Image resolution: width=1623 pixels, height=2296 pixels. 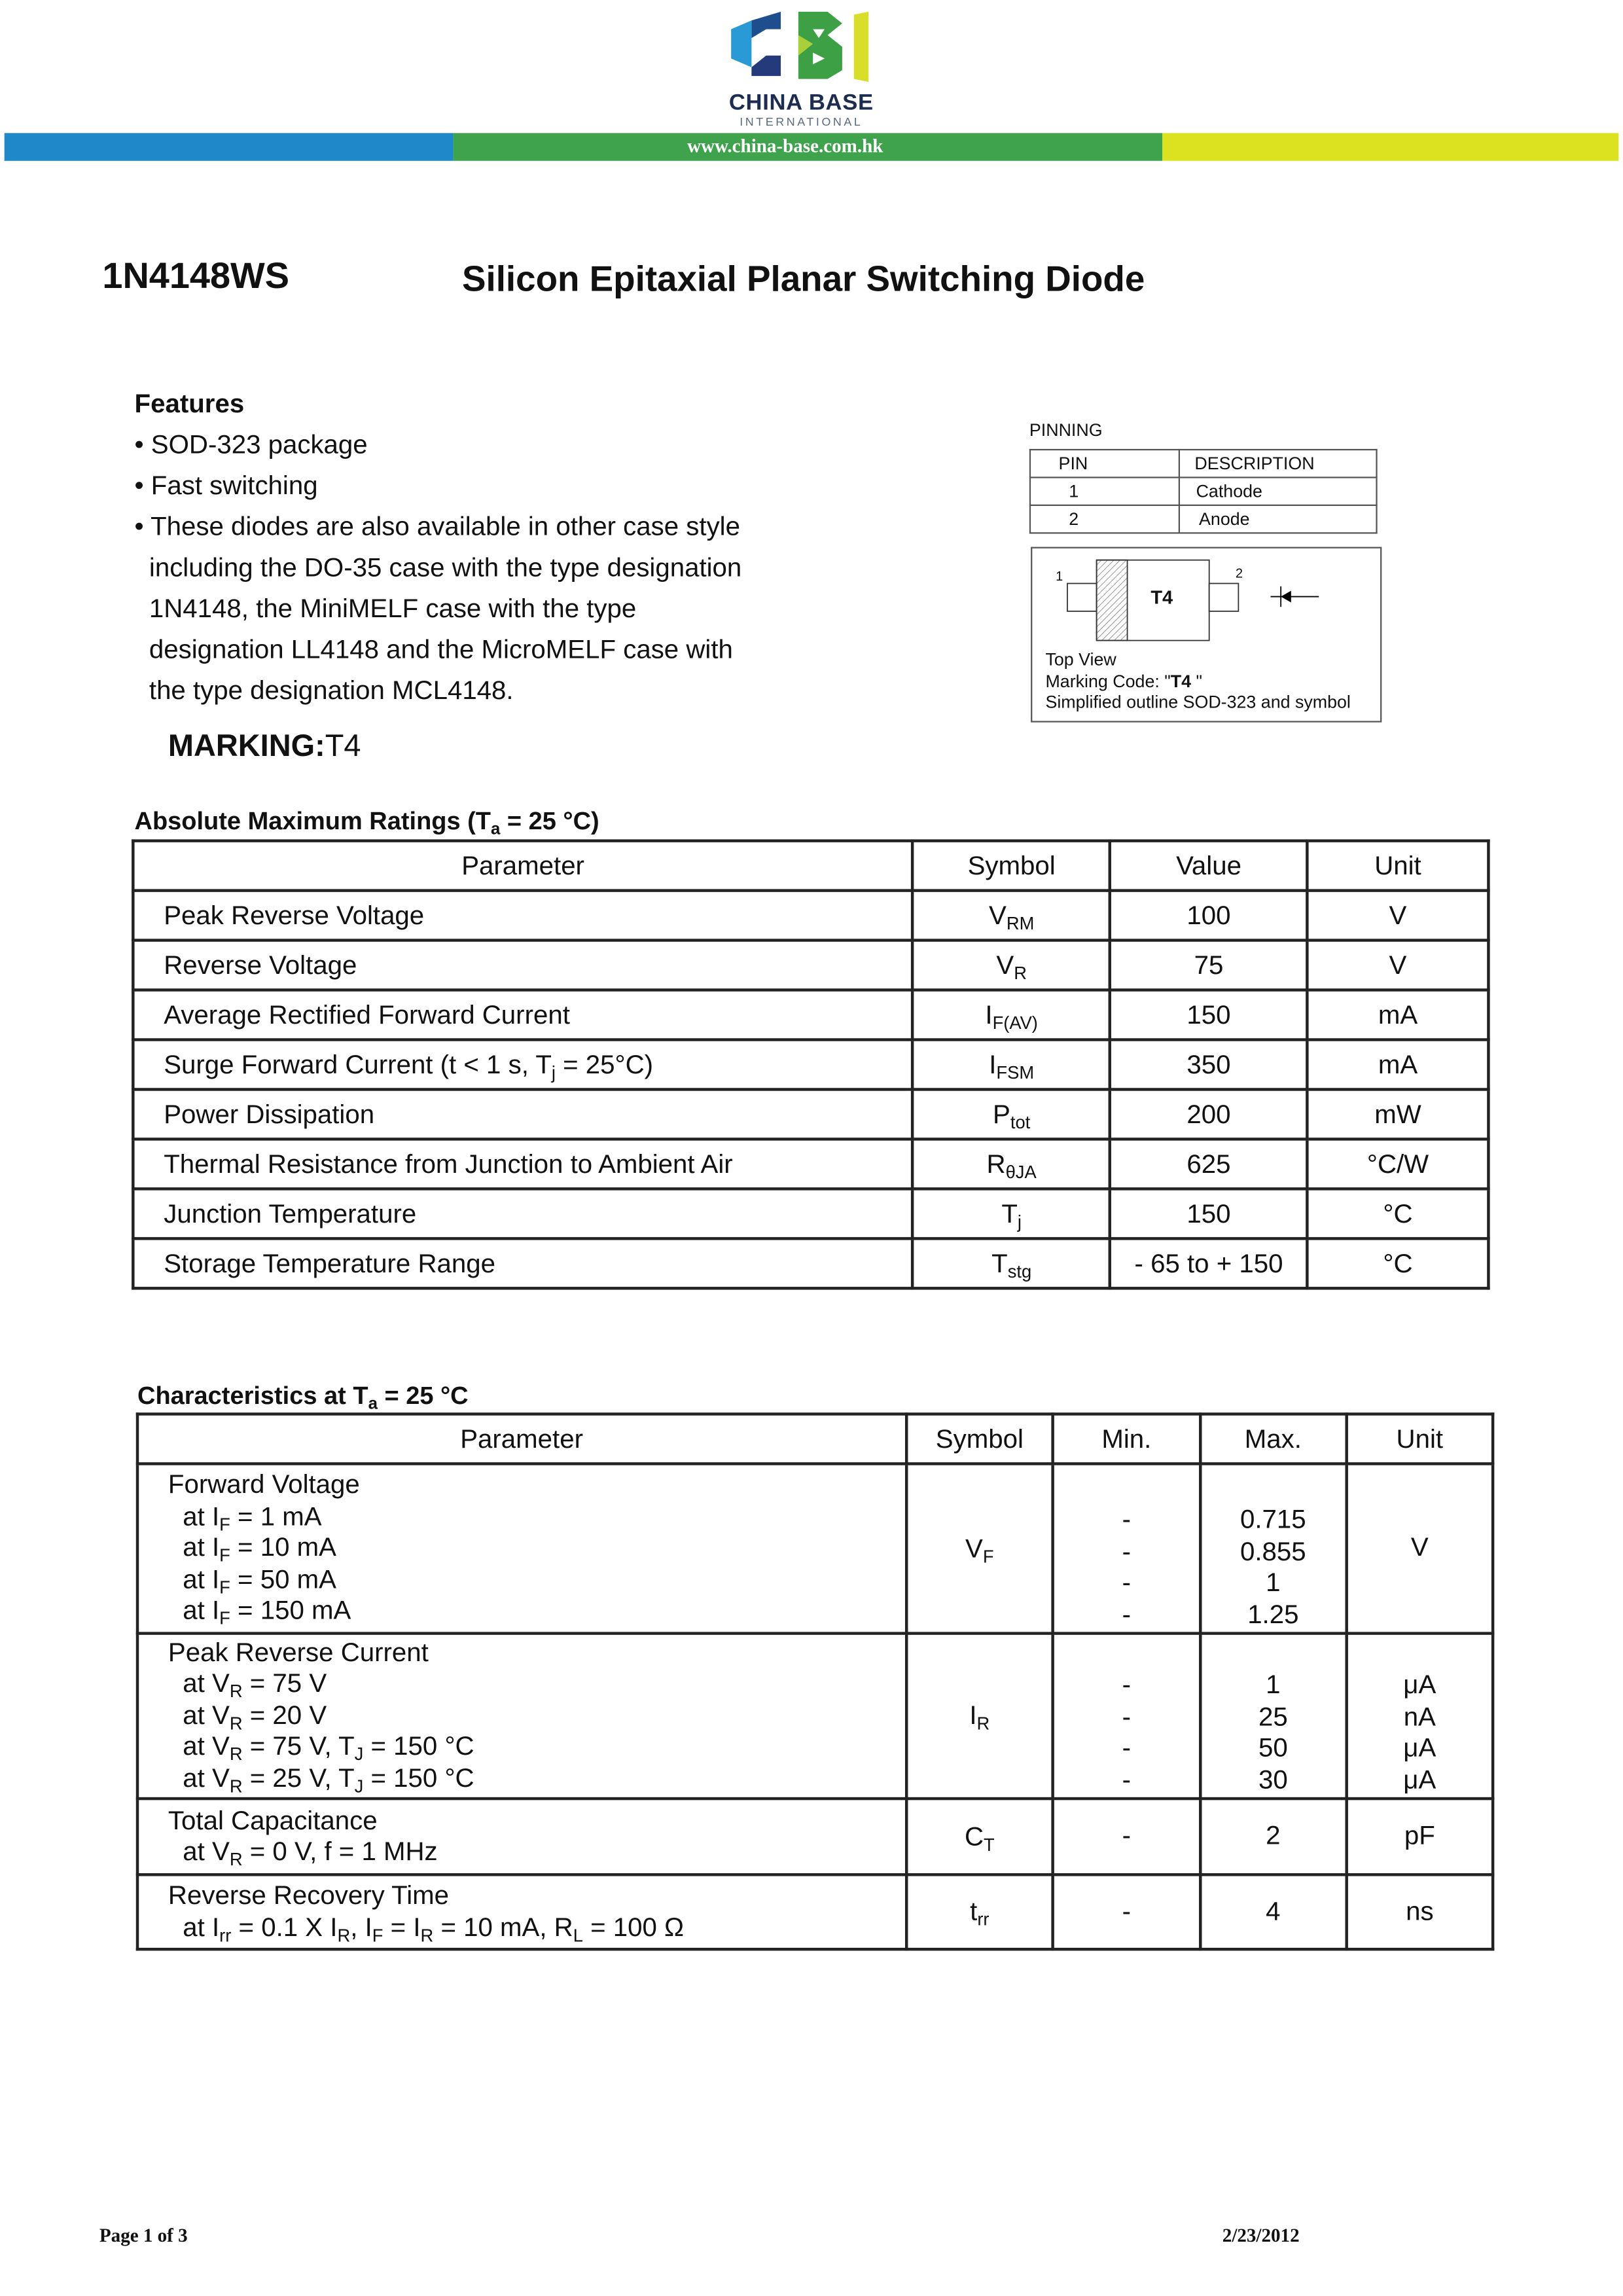 I want to click on caption-prefix: Marking Code: ", so click(x=1108, y=680).